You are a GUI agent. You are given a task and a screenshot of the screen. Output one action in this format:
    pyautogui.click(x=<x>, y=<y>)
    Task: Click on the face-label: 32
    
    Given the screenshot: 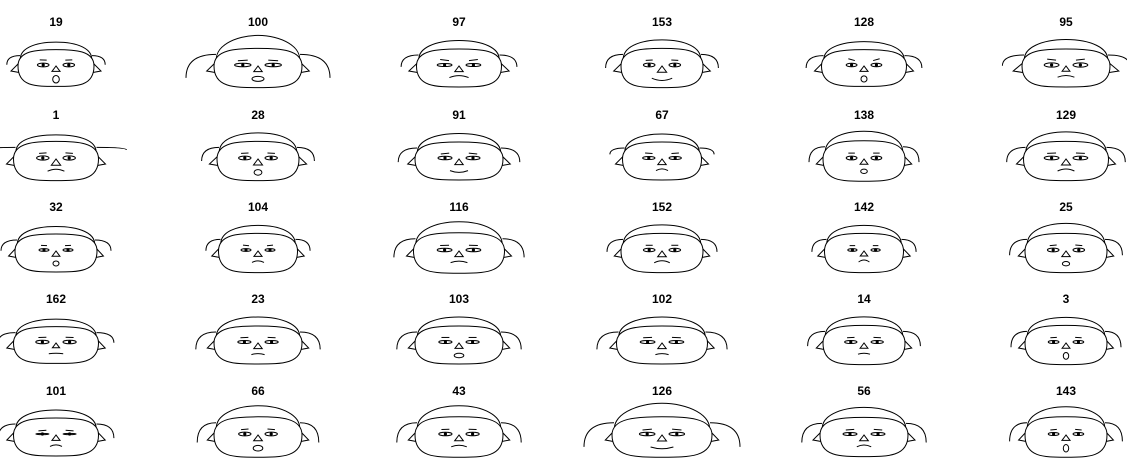 What is the action you would take?
    pyautogui.click(x=56, y=207)
    